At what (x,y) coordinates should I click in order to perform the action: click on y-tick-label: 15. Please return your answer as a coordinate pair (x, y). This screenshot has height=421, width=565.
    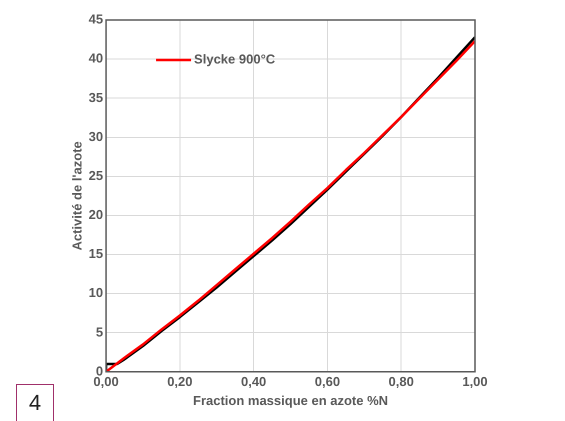
    Looking at the image, I should click on (96, 254).